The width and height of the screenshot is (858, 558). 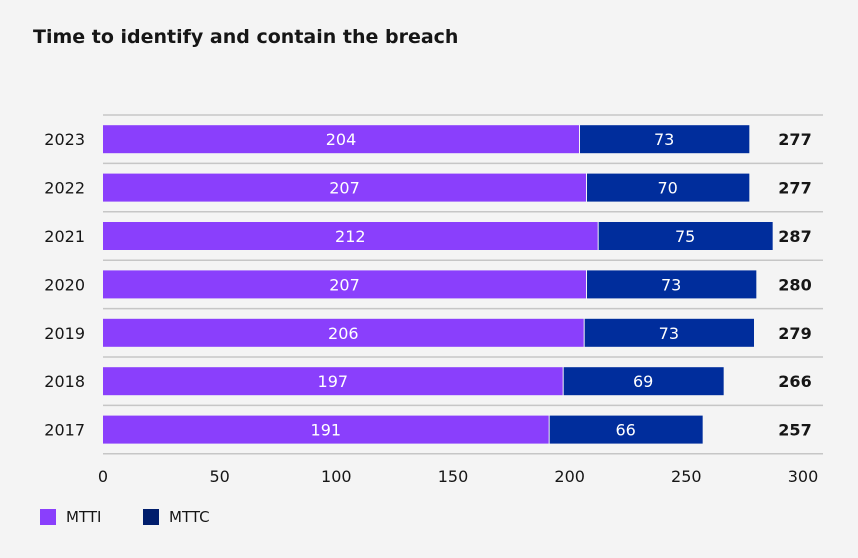 I want to click on x-tick-label: 300, so click(x=803, y=476).